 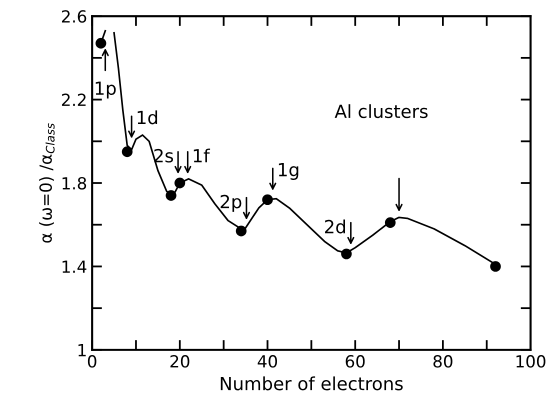 What do you see at coordinates (148, 117) in the screenshot?
I see `annotation: 1d` at bounding box center [148, 117].